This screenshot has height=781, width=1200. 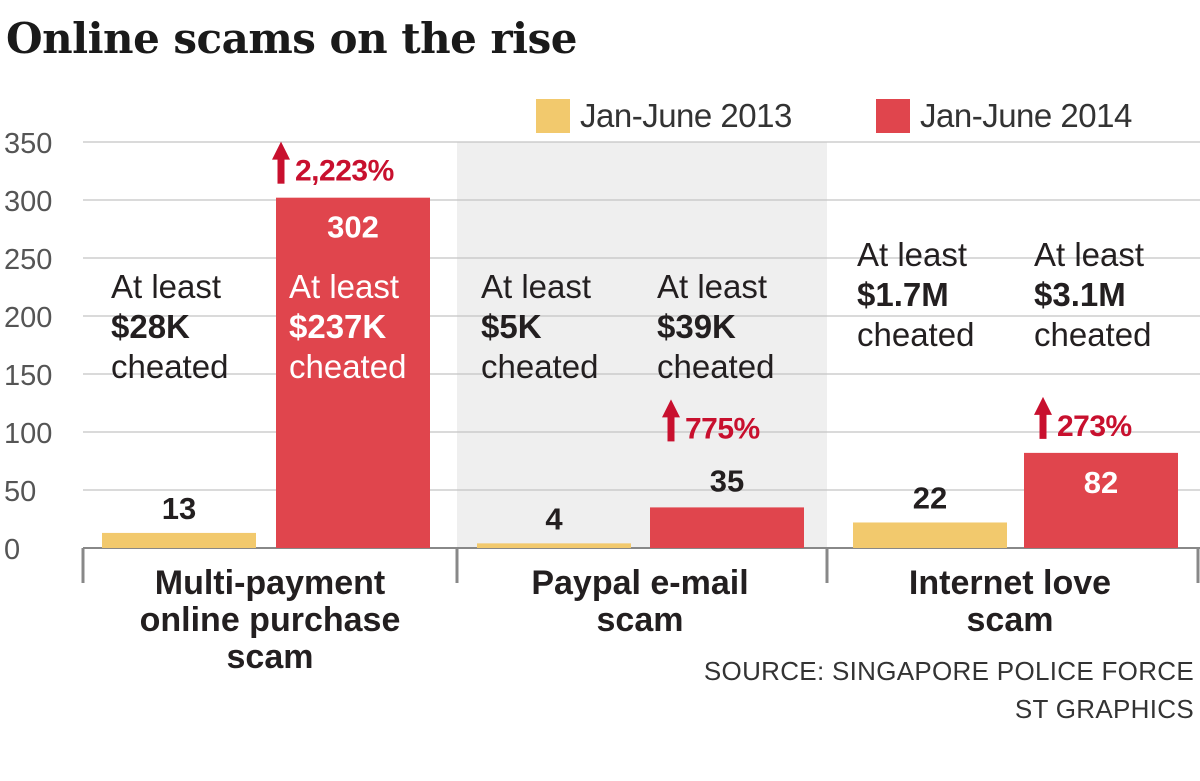 I want to click on legend-swatch-2013, so click(x=553, y=116).